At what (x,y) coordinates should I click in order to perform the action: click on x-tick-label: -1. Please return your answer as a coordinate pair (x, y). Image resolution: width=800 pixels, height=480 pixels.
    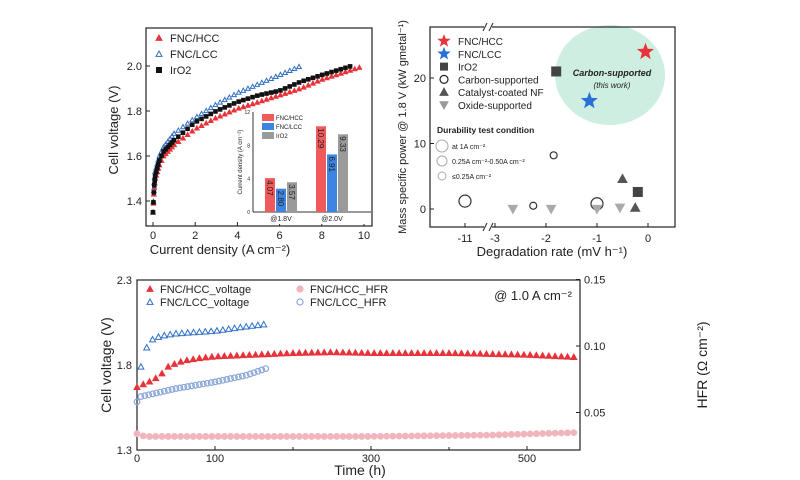
    Looking at the image, I should click on (597, 239).